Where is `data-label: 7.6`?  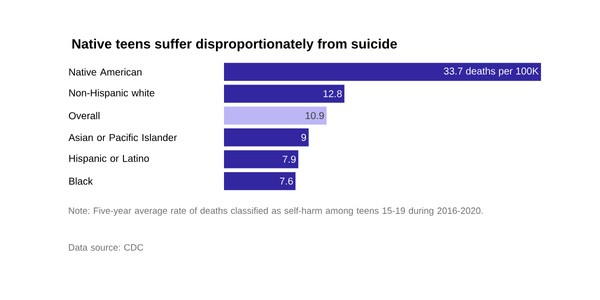
data-label: 7.6 is located at coordinates (286, 181).